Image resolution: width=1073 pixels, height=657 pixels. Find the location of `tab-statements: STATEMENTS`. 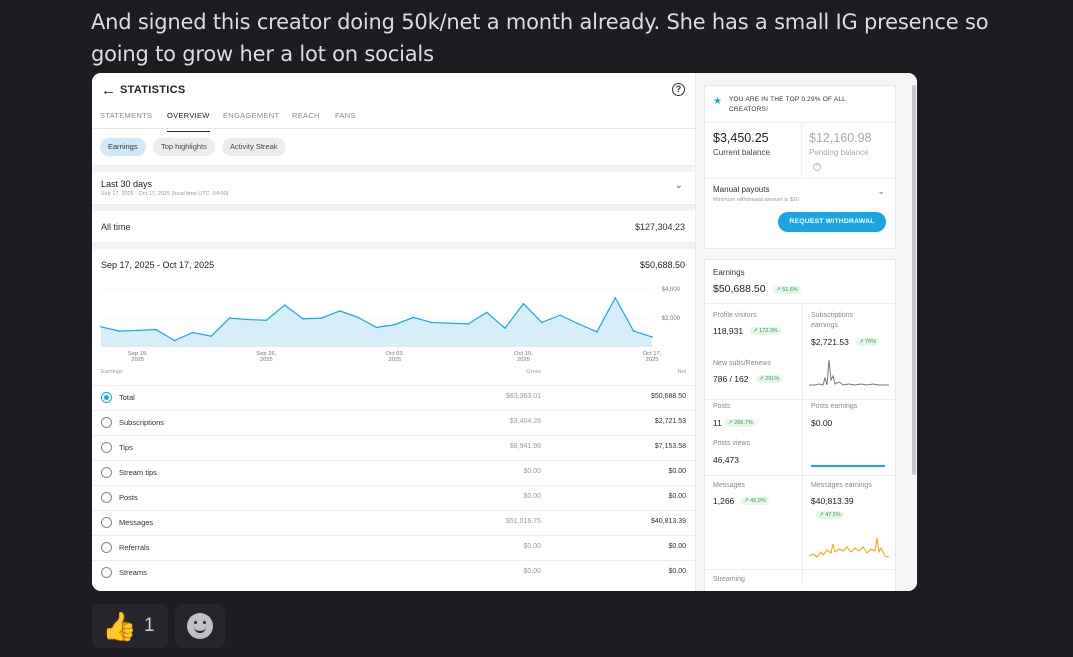

tab-statements: STATEMENTS is located at coordinates (126, 115).